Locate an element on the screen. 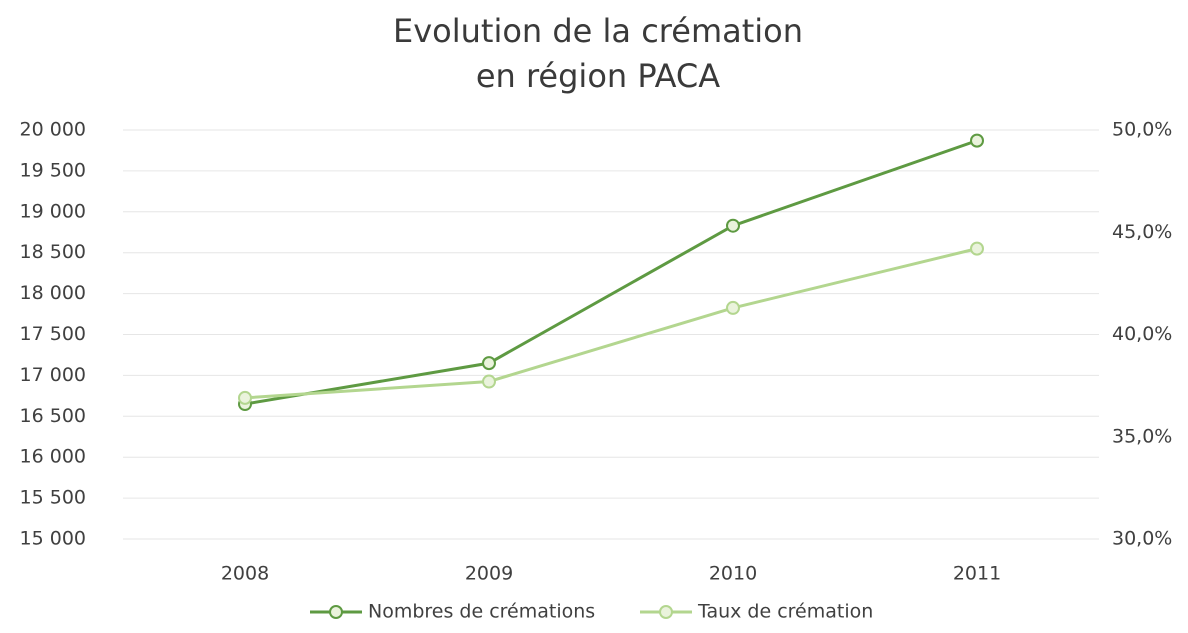 The width and height of the screenshot is (1188, 633). chart-title: Evolution de la crémation is located at coordinates (598, 31).